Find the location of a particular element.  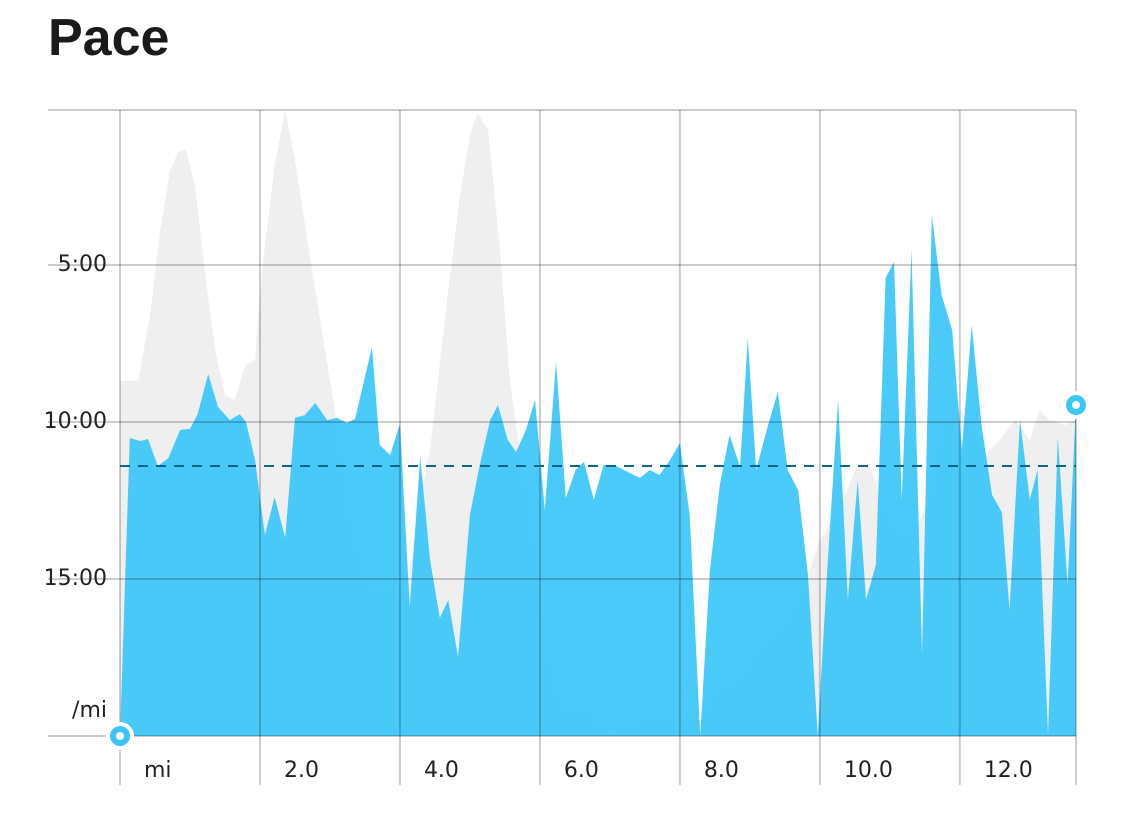

x-tick-label: 10.0 is located at coordinates (868, 770).